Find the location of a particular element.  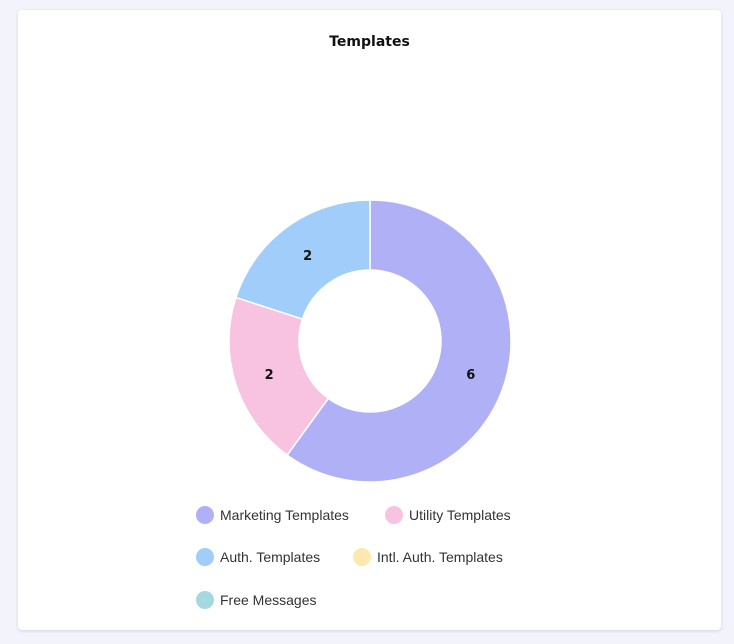

legend-item-auth-templates: Auth. Templates is located at coordinates (258, 557).